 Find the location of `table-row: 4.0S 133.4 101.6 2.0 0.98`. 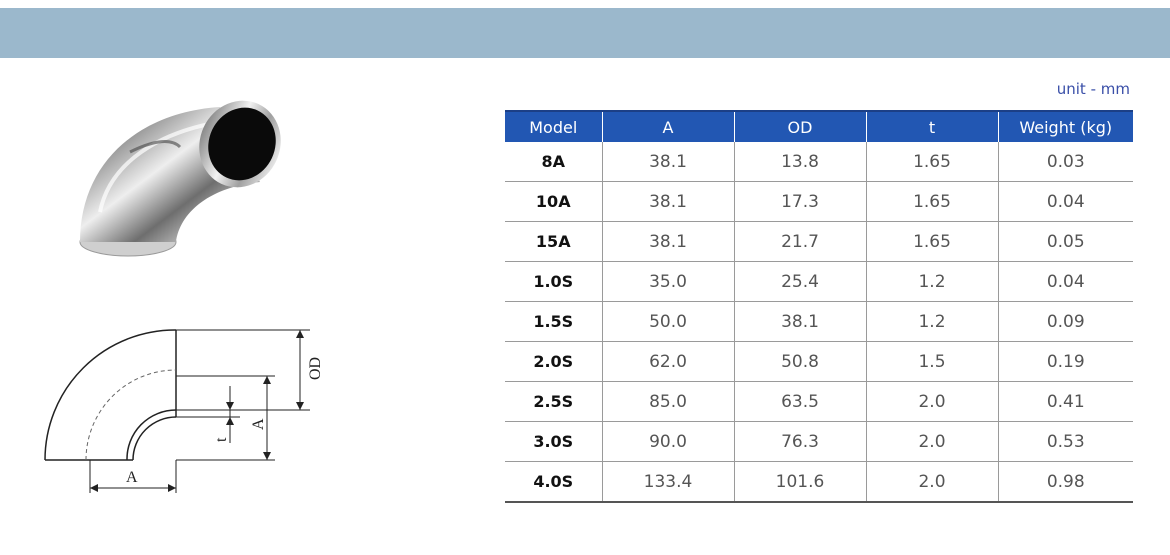

table-row: 4.0S 133.4 101.6 2.0 0.98 is located at coordinates (819, 482).